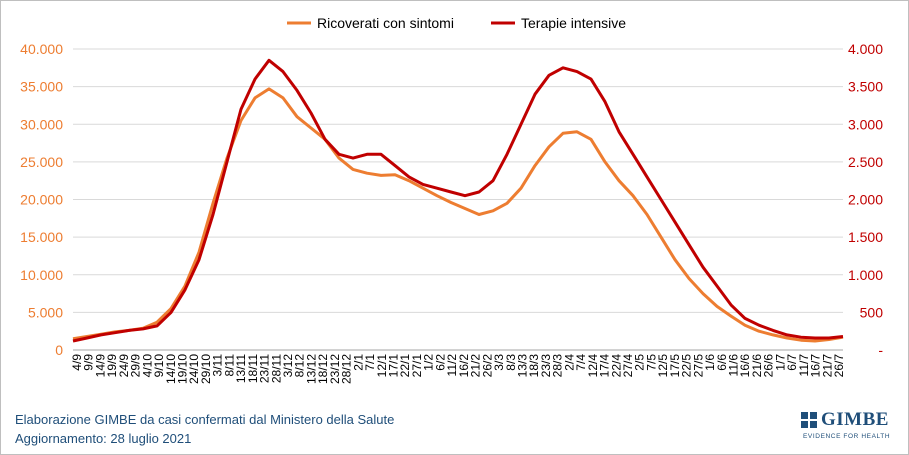 Image resolution: width=909 pixels, height=455 pixels. Describe the element at coordinates (59, 350) in the screenshot. I see `left-tick-label: 0` at that location.